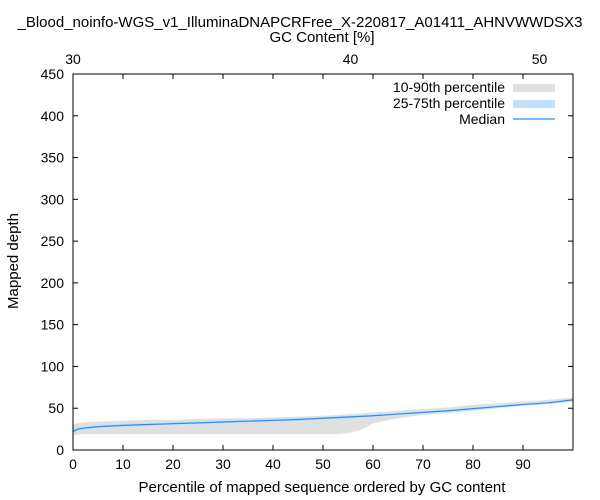  What do you see at coordinates (123, 464) in the screenshot?
I see `x-tick-label: 10` at bounding box center [123, 464].